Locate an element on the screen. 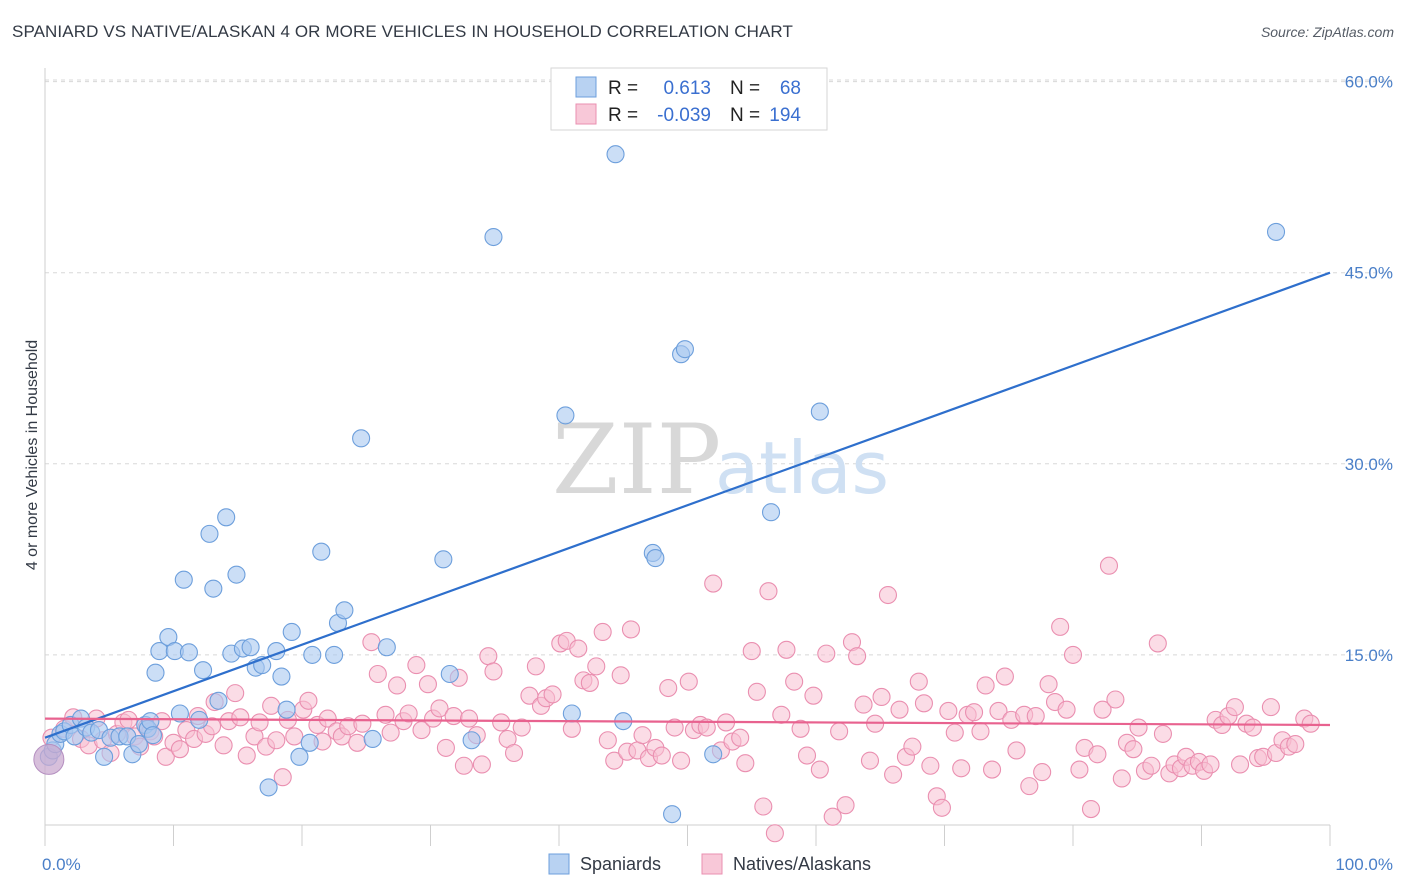 The image size is (1406, 892). watermark: ZIP atlas is located at coordinates (720, 460).